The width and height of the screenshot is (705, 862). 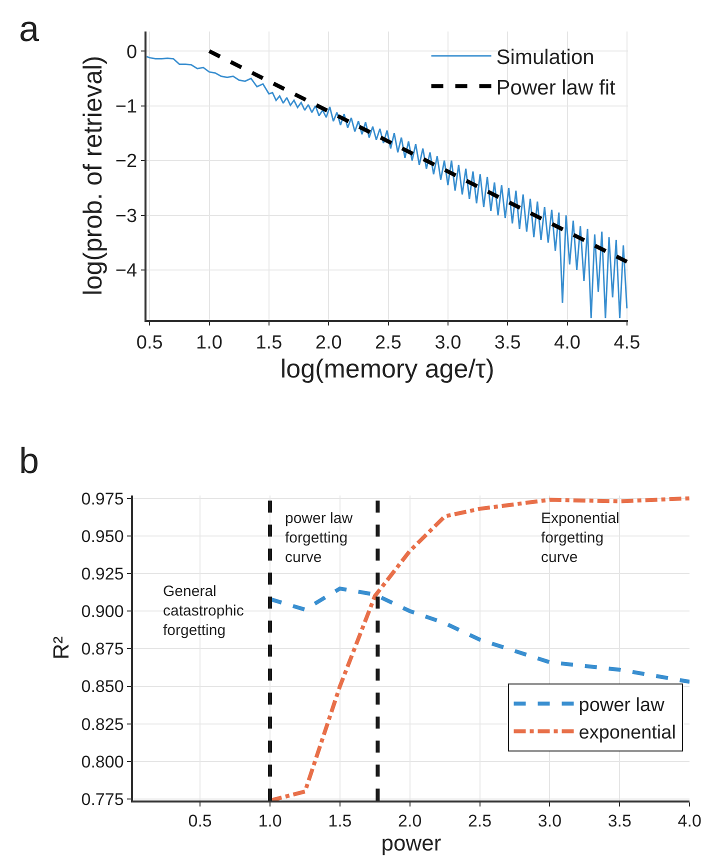 I want to click on y-tick-label: 0.800, so click(x=102, y=762).